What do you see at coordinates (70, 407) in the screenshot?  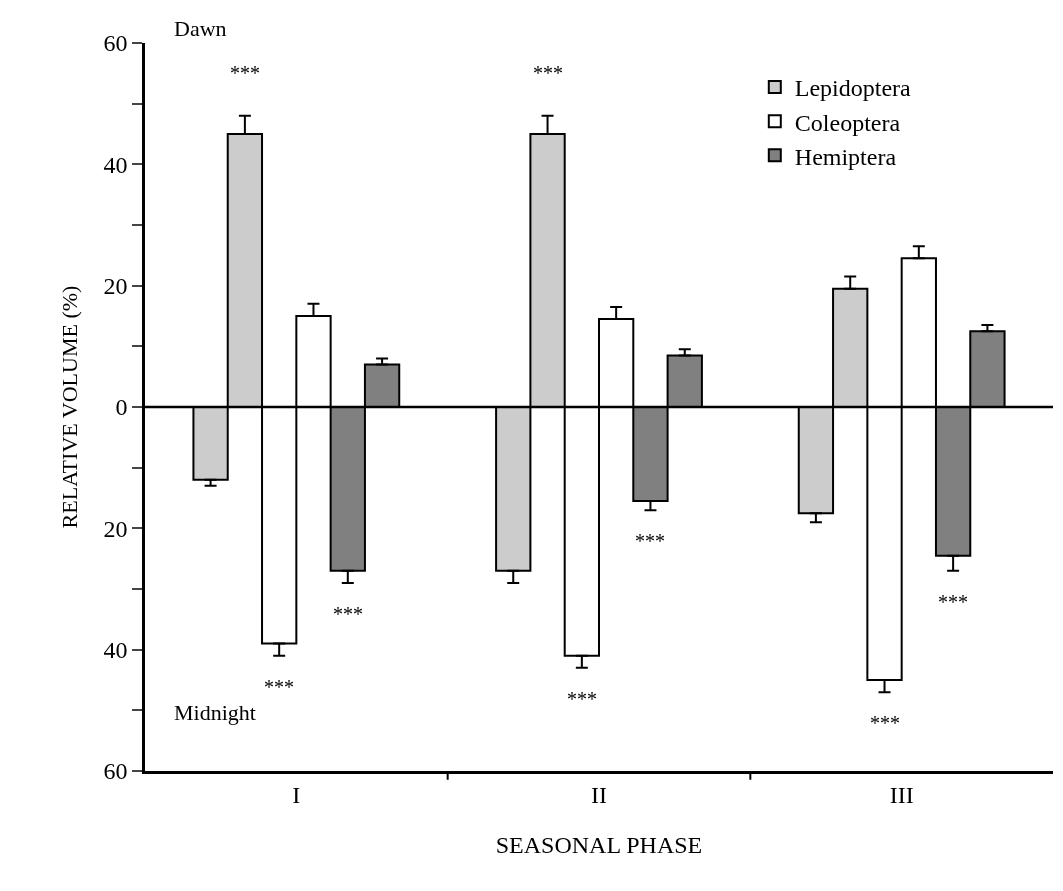 I see `y-axis-title: RELATIVE VOLUME (%)` at bounding box center [70, 407].